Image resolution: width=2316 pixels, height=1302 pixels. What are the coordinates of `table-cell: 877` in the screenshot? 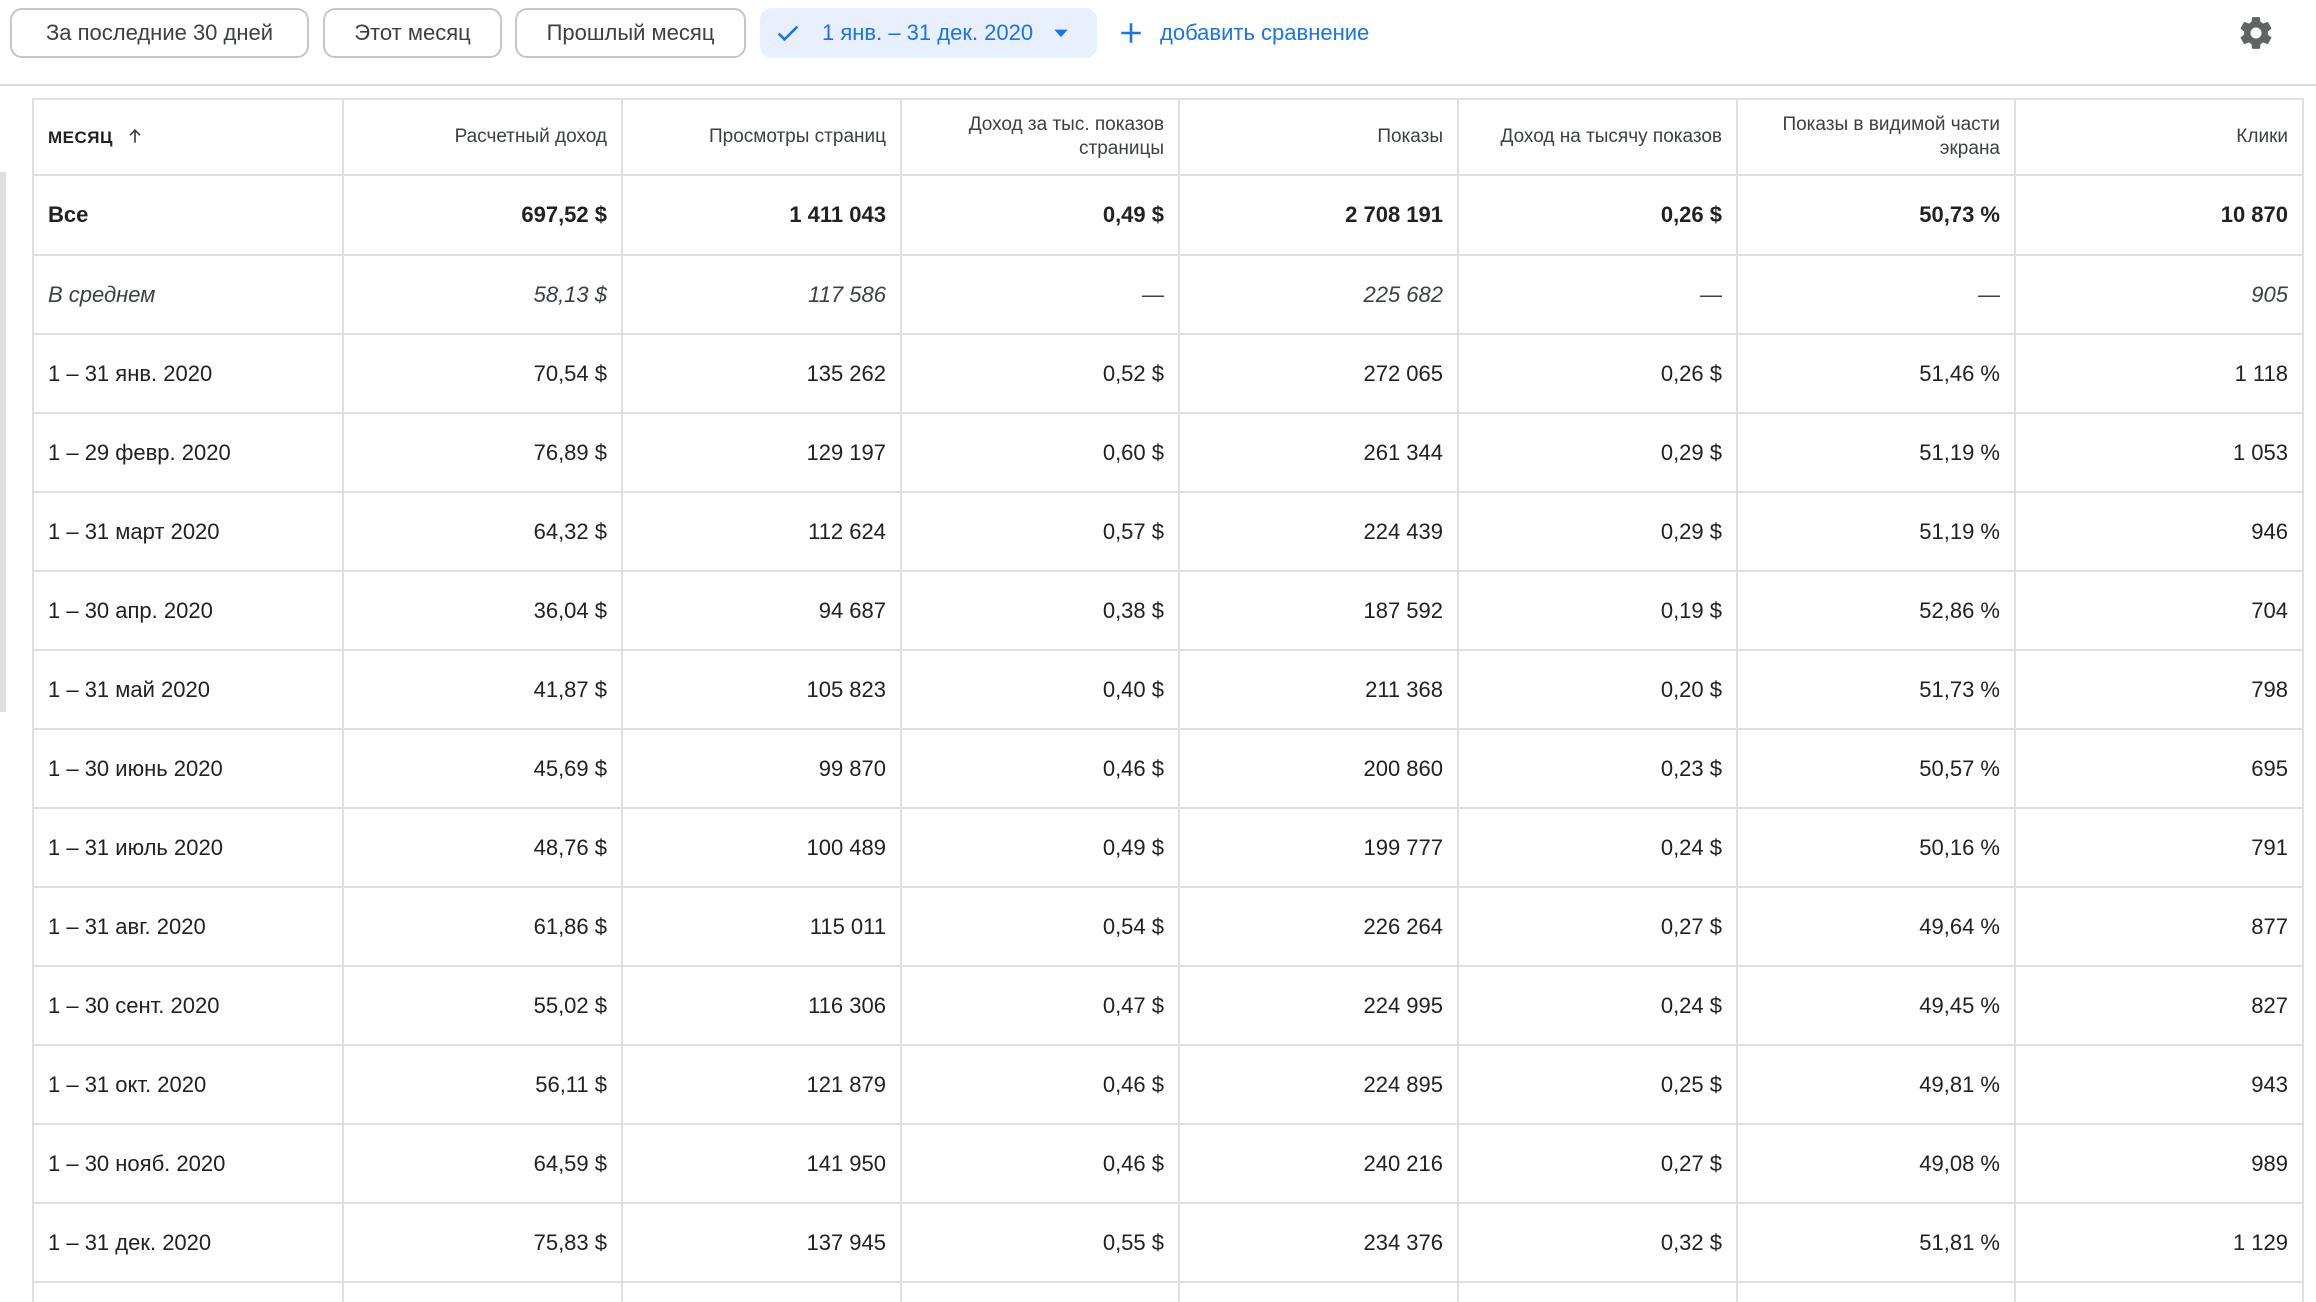 It's located at (2159, 926).